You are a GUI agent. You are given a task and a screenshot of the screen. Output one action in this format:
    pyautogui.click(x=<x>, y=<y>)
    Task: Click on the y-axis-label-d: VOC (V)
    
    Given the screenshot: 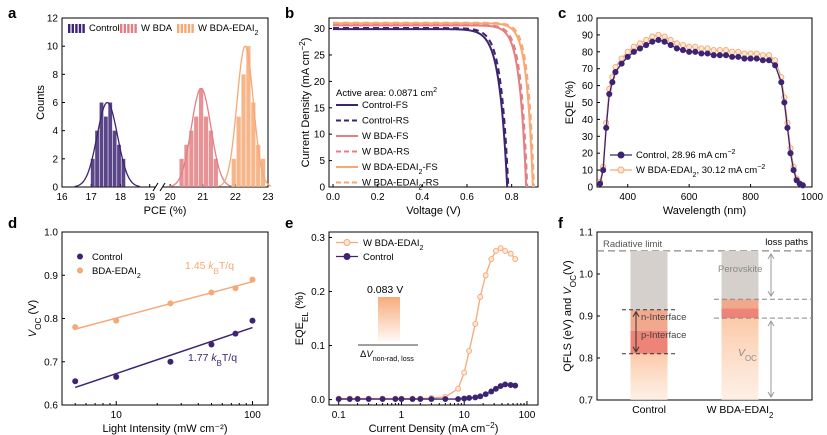 What is the action you would take?
    pyautogui.click(x=35, y=318)
    